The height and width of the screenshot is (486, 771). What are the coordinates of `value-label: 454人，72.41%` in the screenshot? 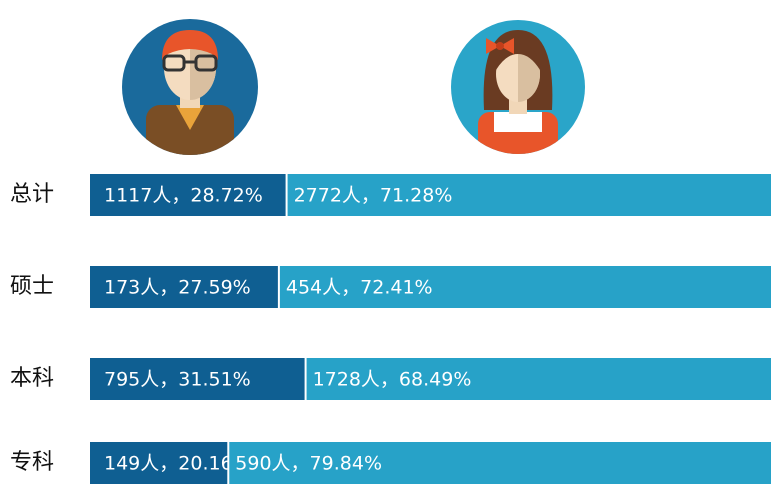 It's located at (359, 288).